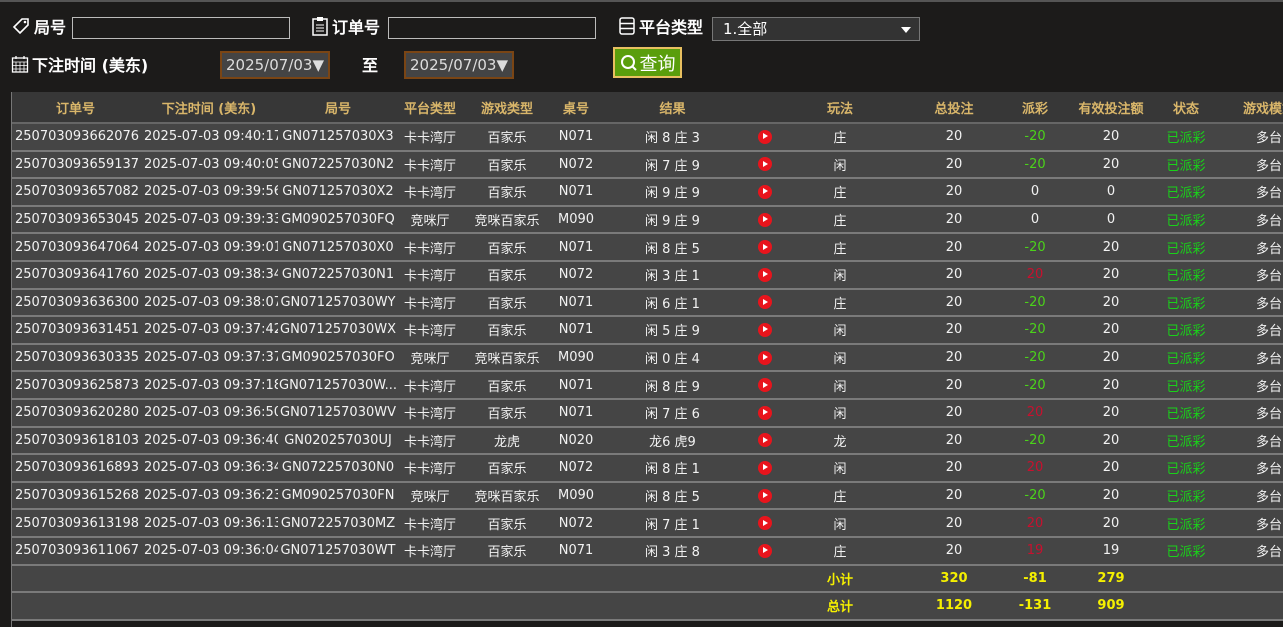  I want to click on round-input, so click(181, 28).